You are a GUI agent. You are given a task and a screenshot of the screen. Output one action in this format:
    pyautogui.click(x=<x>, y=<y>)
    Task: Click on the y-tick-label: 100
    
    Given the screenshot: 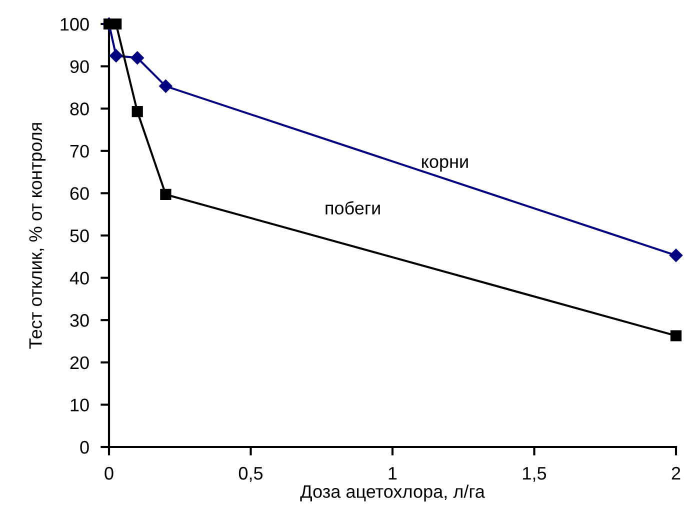 What is the action you would take?
    pyautogui.click(x=74, y=24)
    